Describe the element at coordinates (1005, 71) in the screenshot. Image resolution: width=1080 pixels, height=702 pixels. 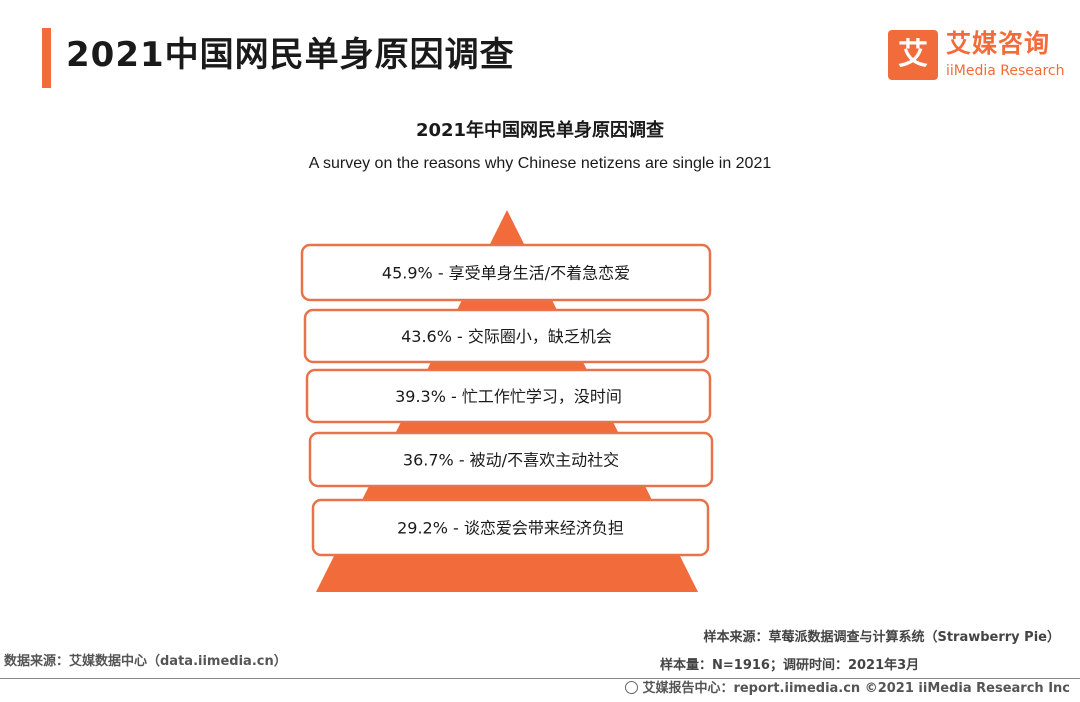
I see `logo-name-en: iiMedia Research` at that location.